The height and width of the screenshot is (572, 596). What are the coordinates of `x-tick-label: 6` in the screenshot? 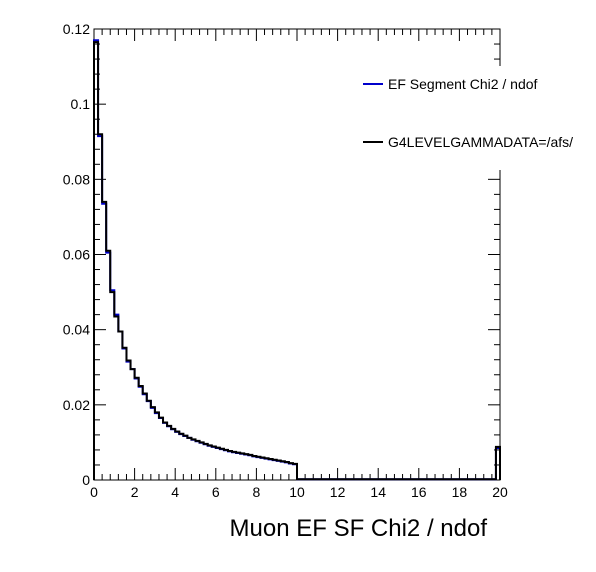 It's located at (216, 492).